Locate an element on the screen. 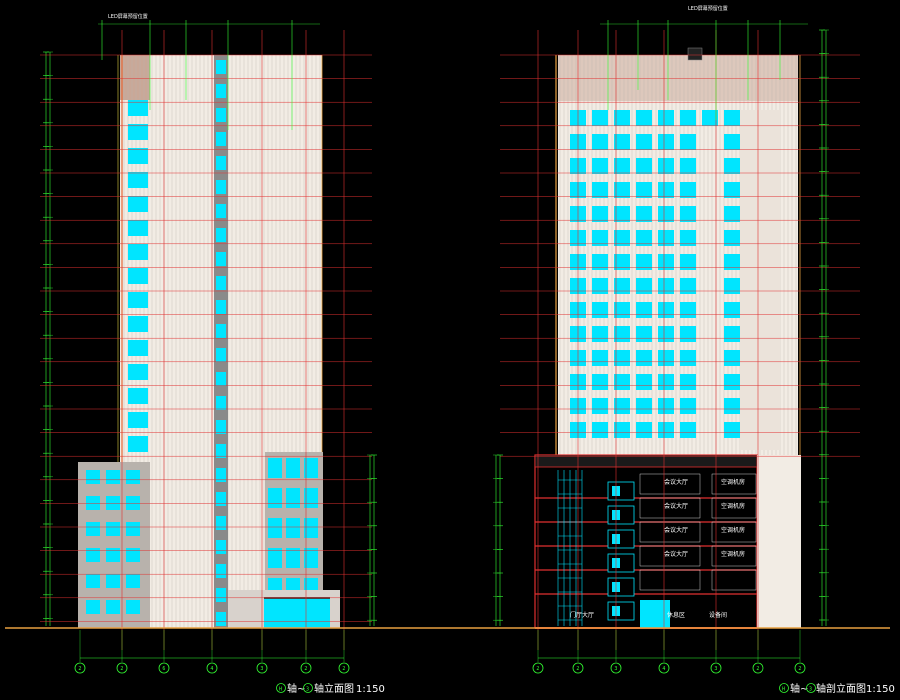  axis-label: 3 is located at coordinates (715, 669).